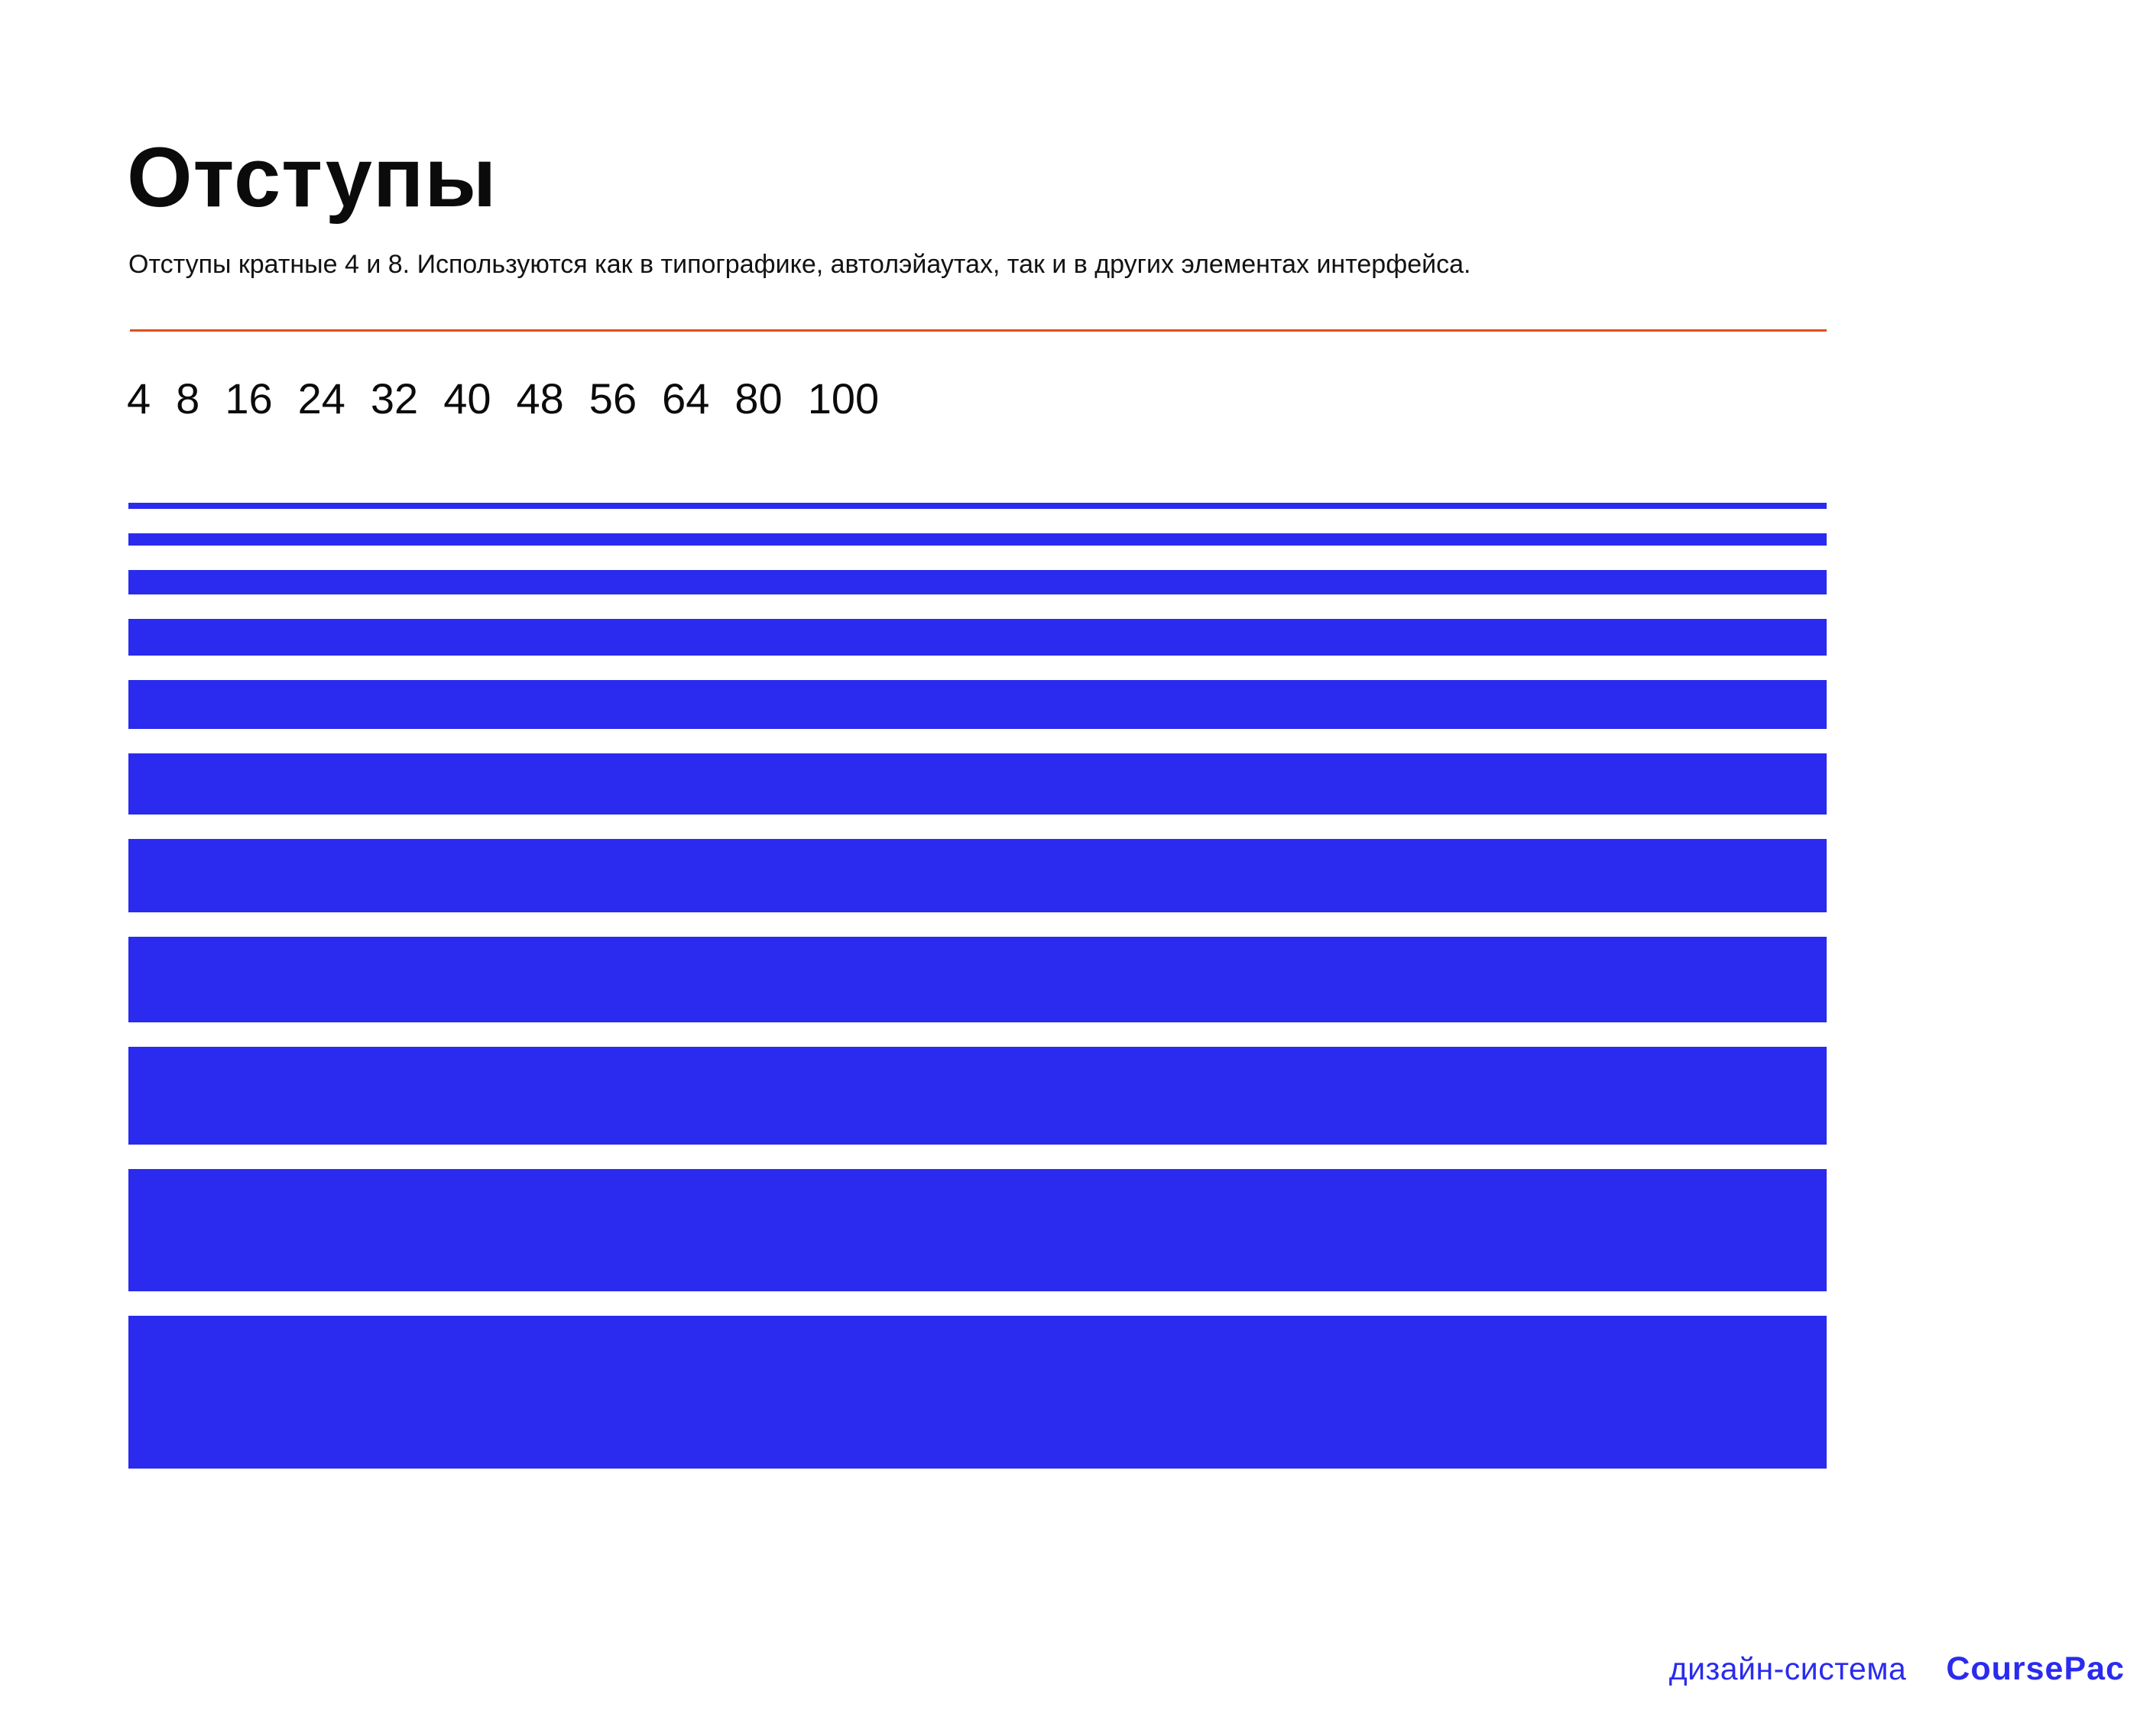 This screenshot has width=2140, height=1736. Describe the element at coordinates (540, 398) in the screenshot. I see `spacing-label: 48` at that location.